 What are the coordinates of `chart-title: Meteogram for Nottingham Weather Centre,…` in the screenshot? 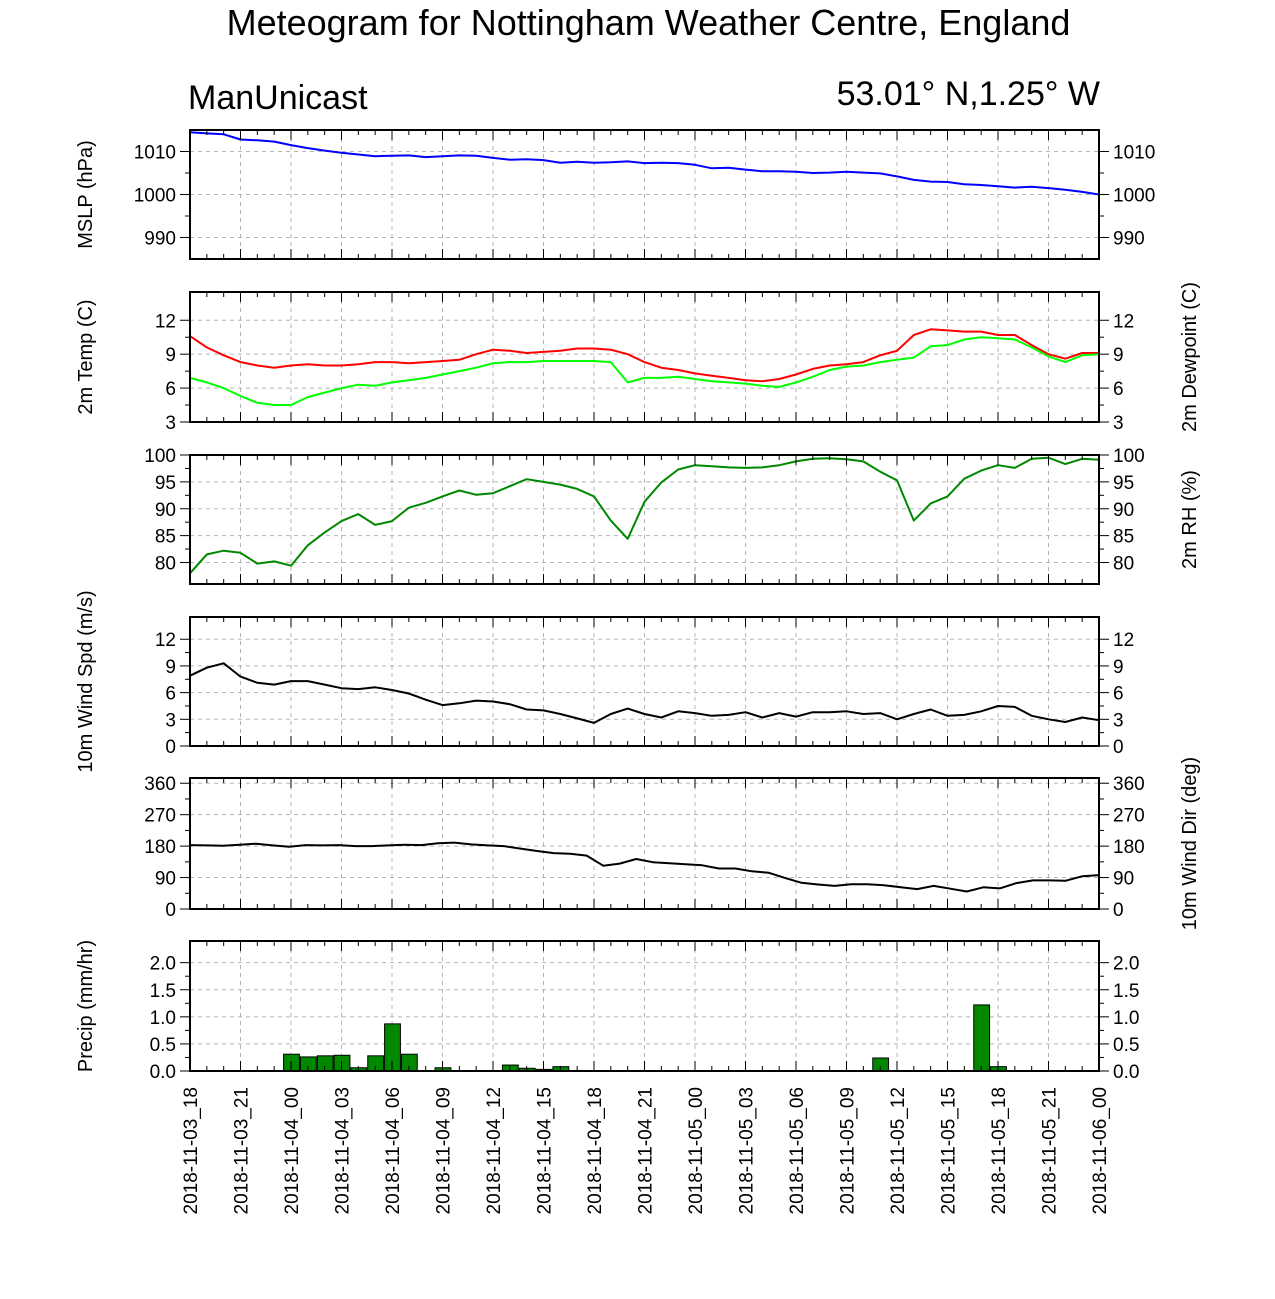 It's located at (648, 22).